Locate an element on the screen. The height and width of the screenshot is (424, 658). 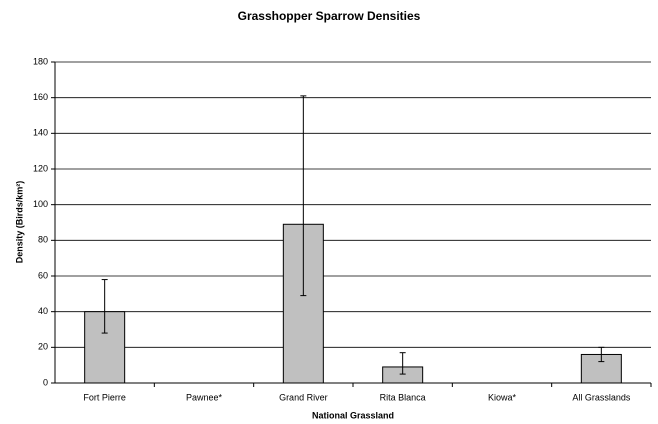
chart-title: Grasshopper Sparrow Densities is located at coordinates (329, 16).